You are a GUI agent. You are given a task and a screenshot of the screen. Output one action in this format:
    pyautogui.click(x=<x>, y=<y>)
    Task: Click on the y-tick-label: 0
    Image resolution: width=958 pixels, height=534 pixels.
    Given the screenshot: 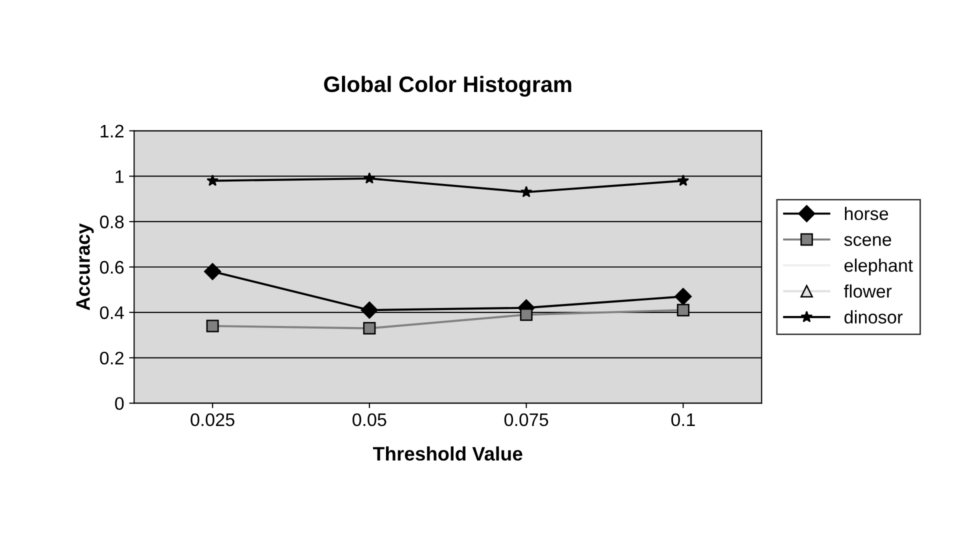 What is the action you would take?
    pyautogui.click(x=119, y=403)
    